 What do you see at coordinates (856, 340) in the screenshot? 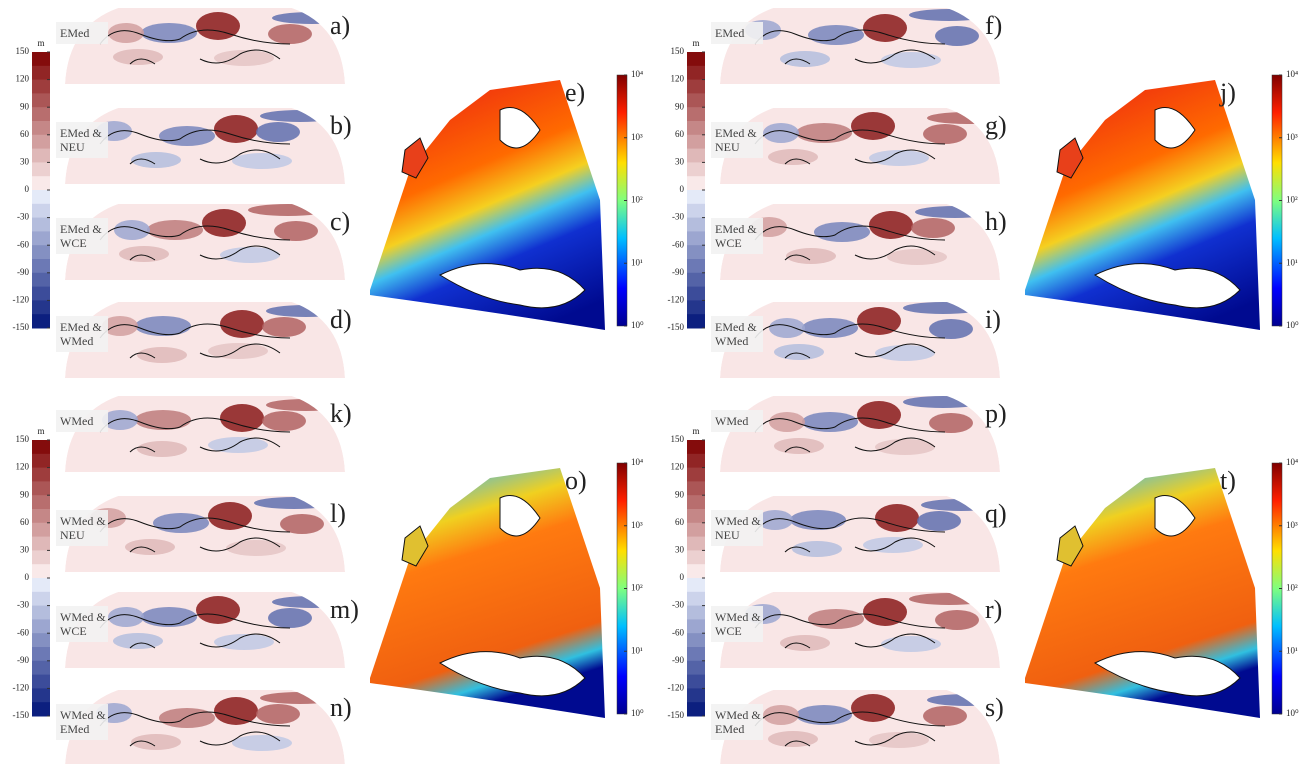
I see `anomaly-map: EMed &WMed i)` at bounding box center [856, 340].